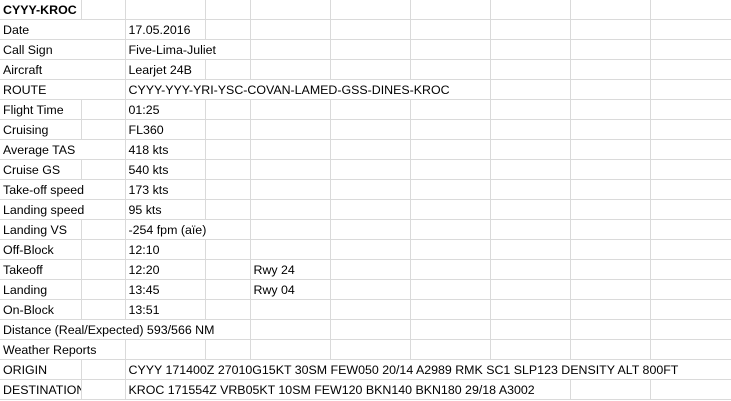 The width and height of the screenshot is (731, 401). I want to click on sheet-title-cell: CYYY-KROC, so click(41, 10).